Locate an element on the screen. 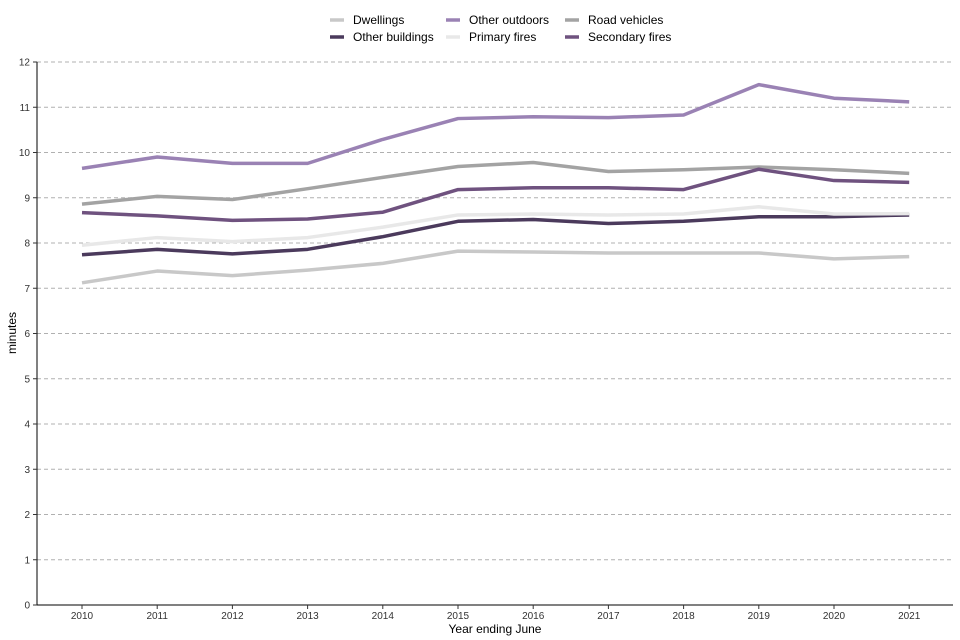  y-tick-label: 0 is located at coordinates (27, 606).